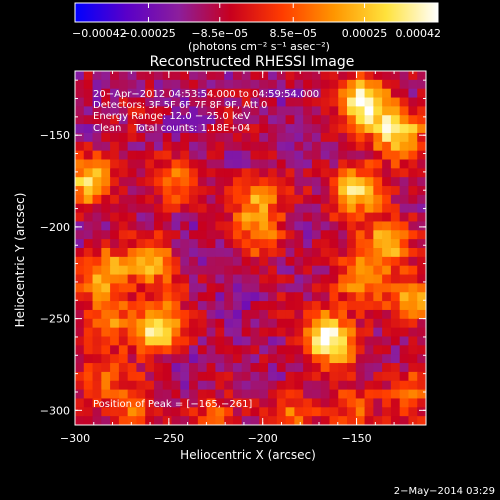 This screenshot has height=500, width=500. Describe the element at coordinates (419, 33) in the screenshot. I see `colorbar-tick-label: 0.00042` at that location.